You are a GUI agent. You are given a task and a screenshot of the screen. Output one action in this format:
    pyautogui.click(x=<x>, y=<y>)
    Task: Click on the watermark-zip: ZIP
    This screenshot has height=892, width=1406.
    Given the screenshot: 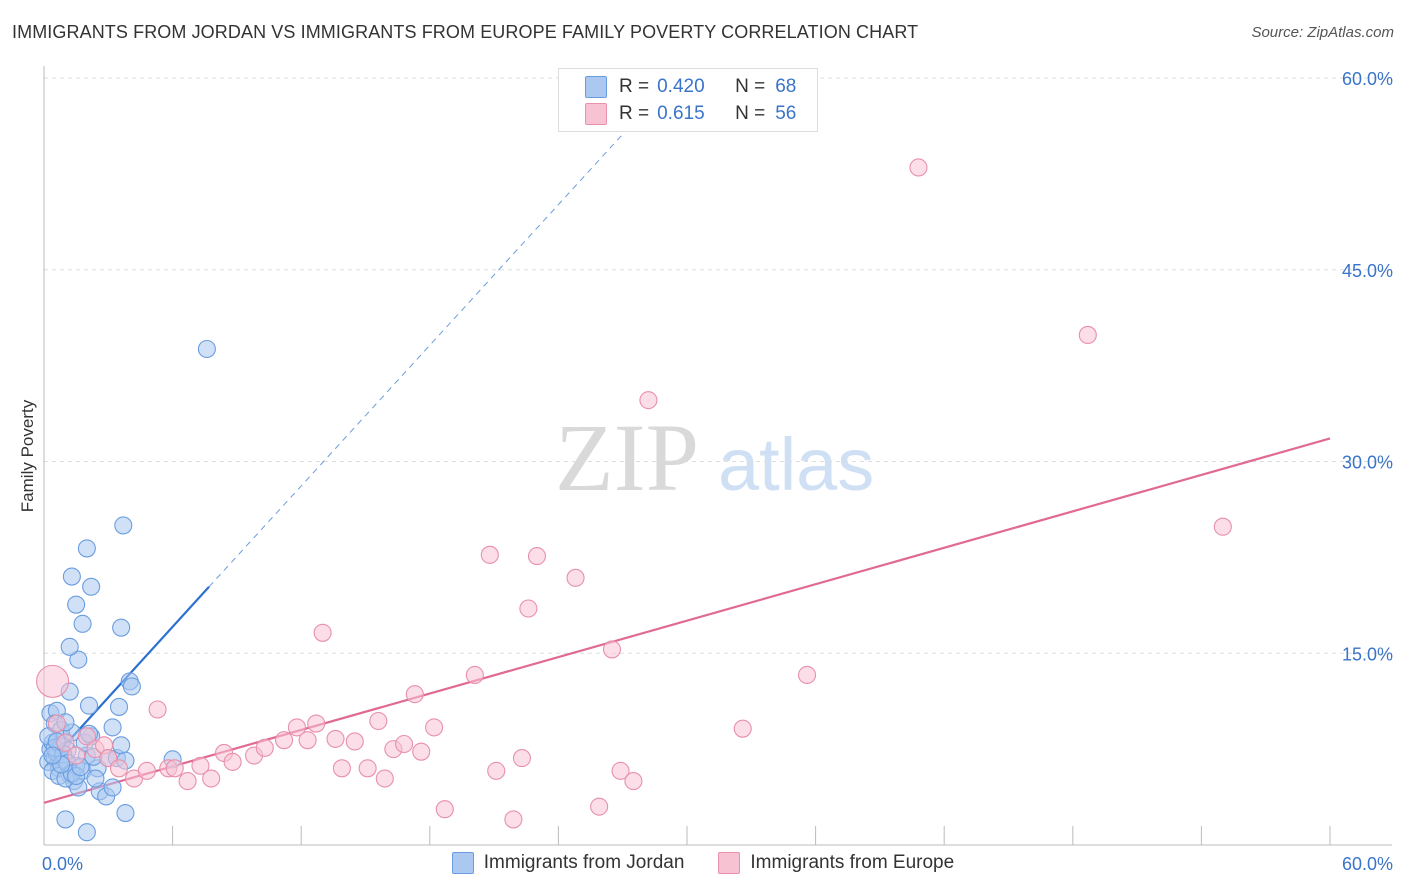 What is the action you would take?
    pyautogui.click(x=627, y=457)
    